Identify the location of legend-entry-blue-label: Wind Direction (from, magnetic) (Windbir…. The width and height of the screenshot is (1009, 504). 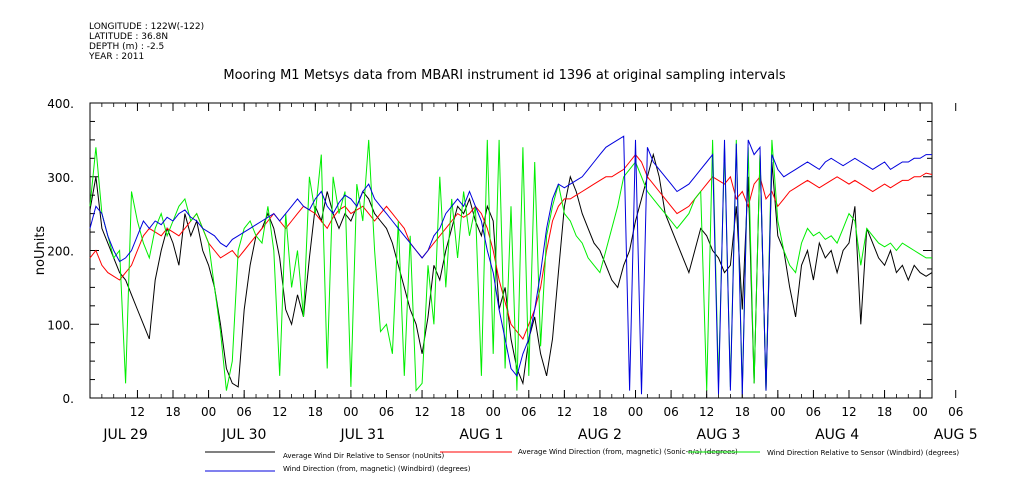
(377, 469).